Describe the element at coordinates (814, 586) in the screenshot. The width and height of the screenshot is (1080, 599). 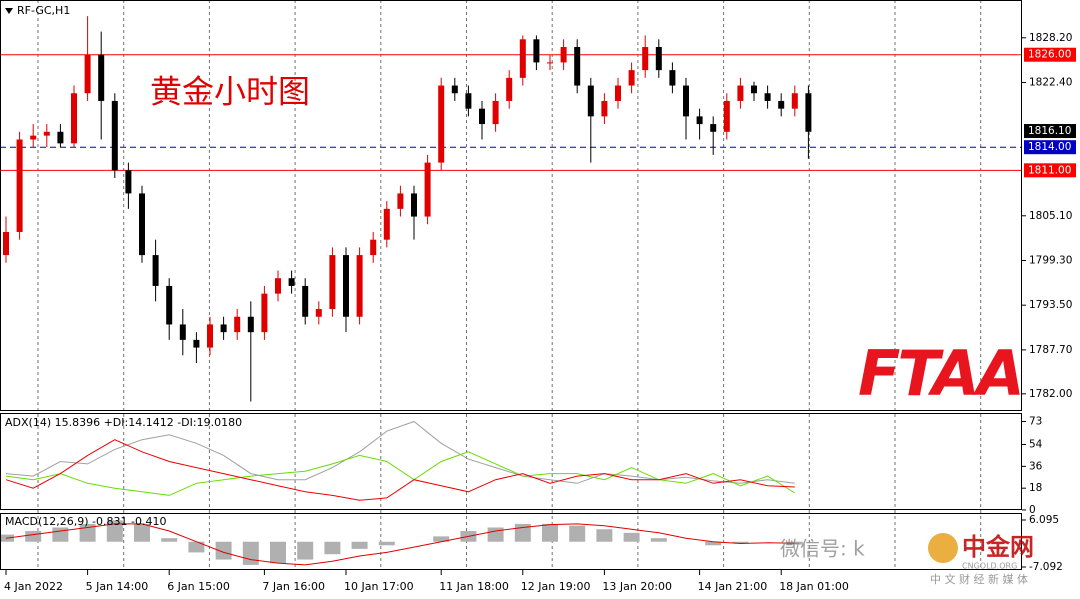
I see `x-tick-label: 18 Jan 01:00` at that location.